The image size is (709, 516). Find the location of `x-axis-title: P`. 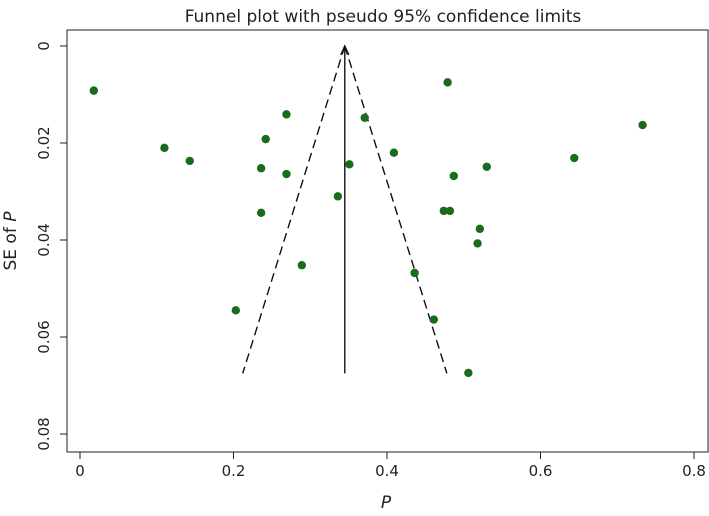

x-axis-title: P is located at coordinates (386, 503).